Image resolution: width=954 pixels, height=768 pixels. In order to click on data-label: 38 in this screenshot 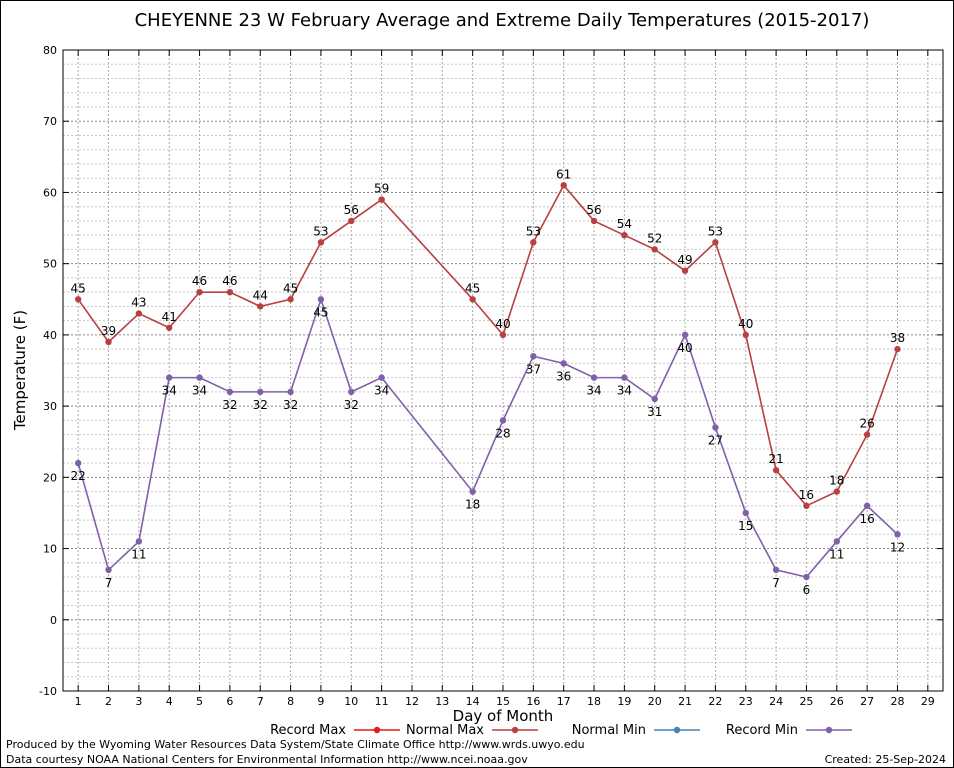, I will do `click(897, 338)`.